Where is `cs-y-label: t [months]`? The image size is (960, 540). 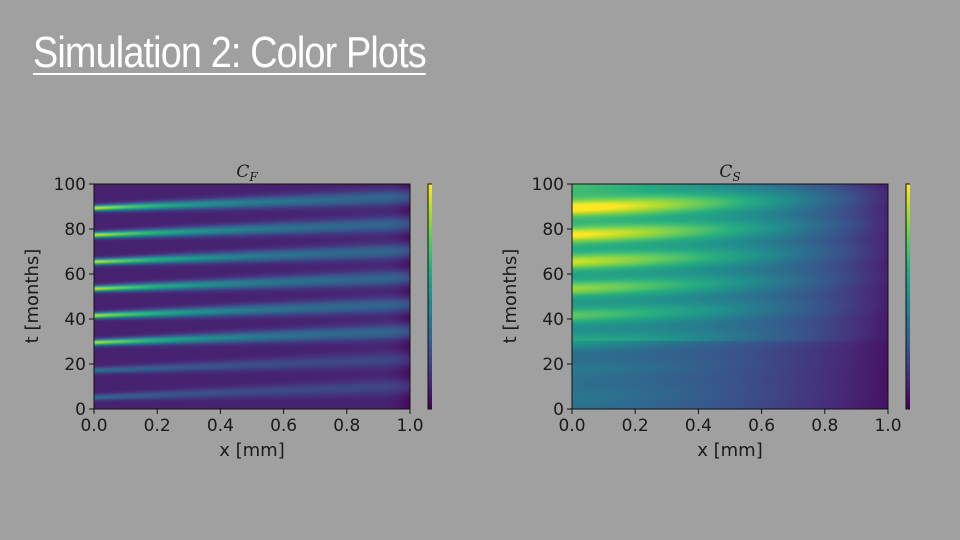
cs-y-label: t [months] is located at coordinates (510, 296).